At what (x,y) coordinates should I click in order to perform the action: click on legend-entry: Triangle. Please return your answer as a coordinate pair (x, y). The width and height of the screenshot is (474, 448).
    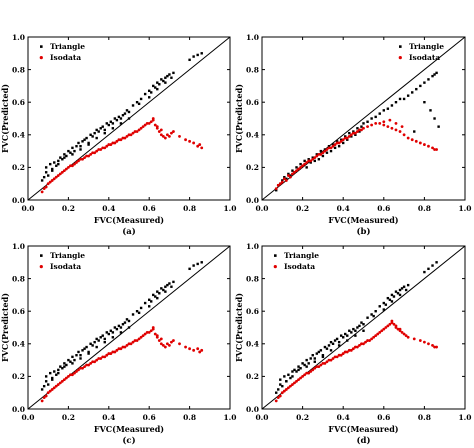
    Looking at the image, I should click on (301, 255).